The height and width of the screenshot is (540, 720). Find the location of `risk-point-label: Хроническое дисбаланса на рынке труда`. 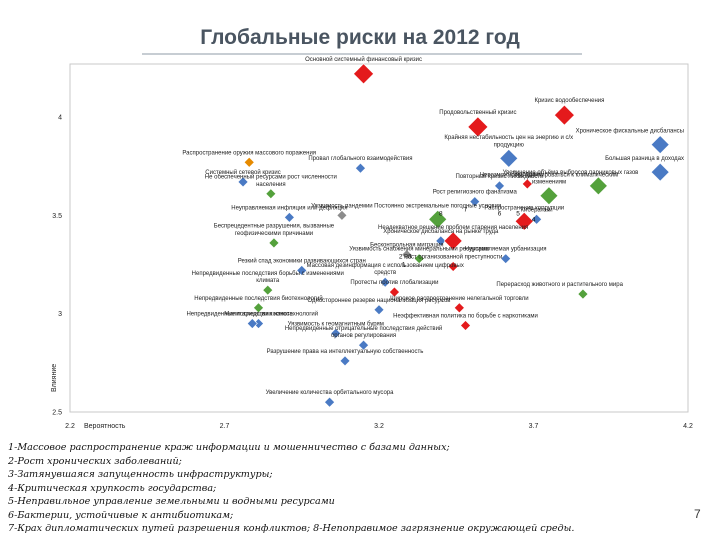

risk-point-label: Хроническое дисбаланса на рынке труда is located at coordinates (441, 232).